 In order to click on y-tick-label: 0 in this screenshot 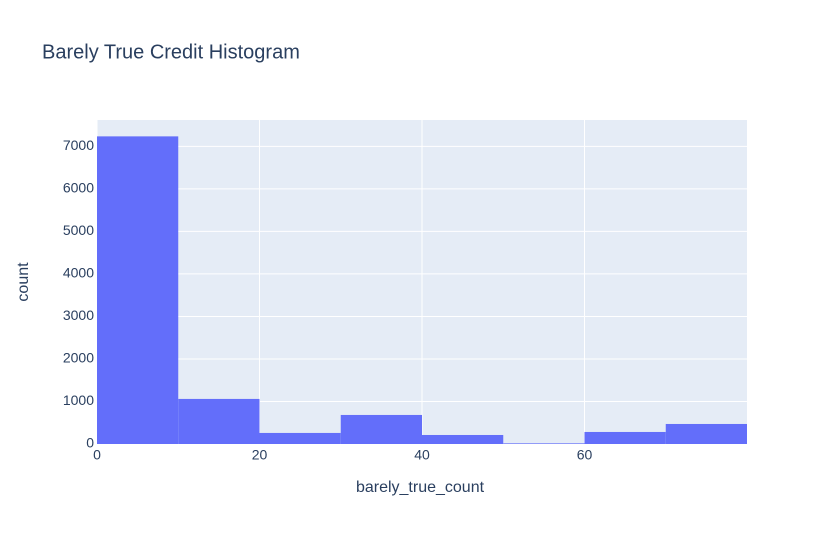, I will do `click(90, 443)`.